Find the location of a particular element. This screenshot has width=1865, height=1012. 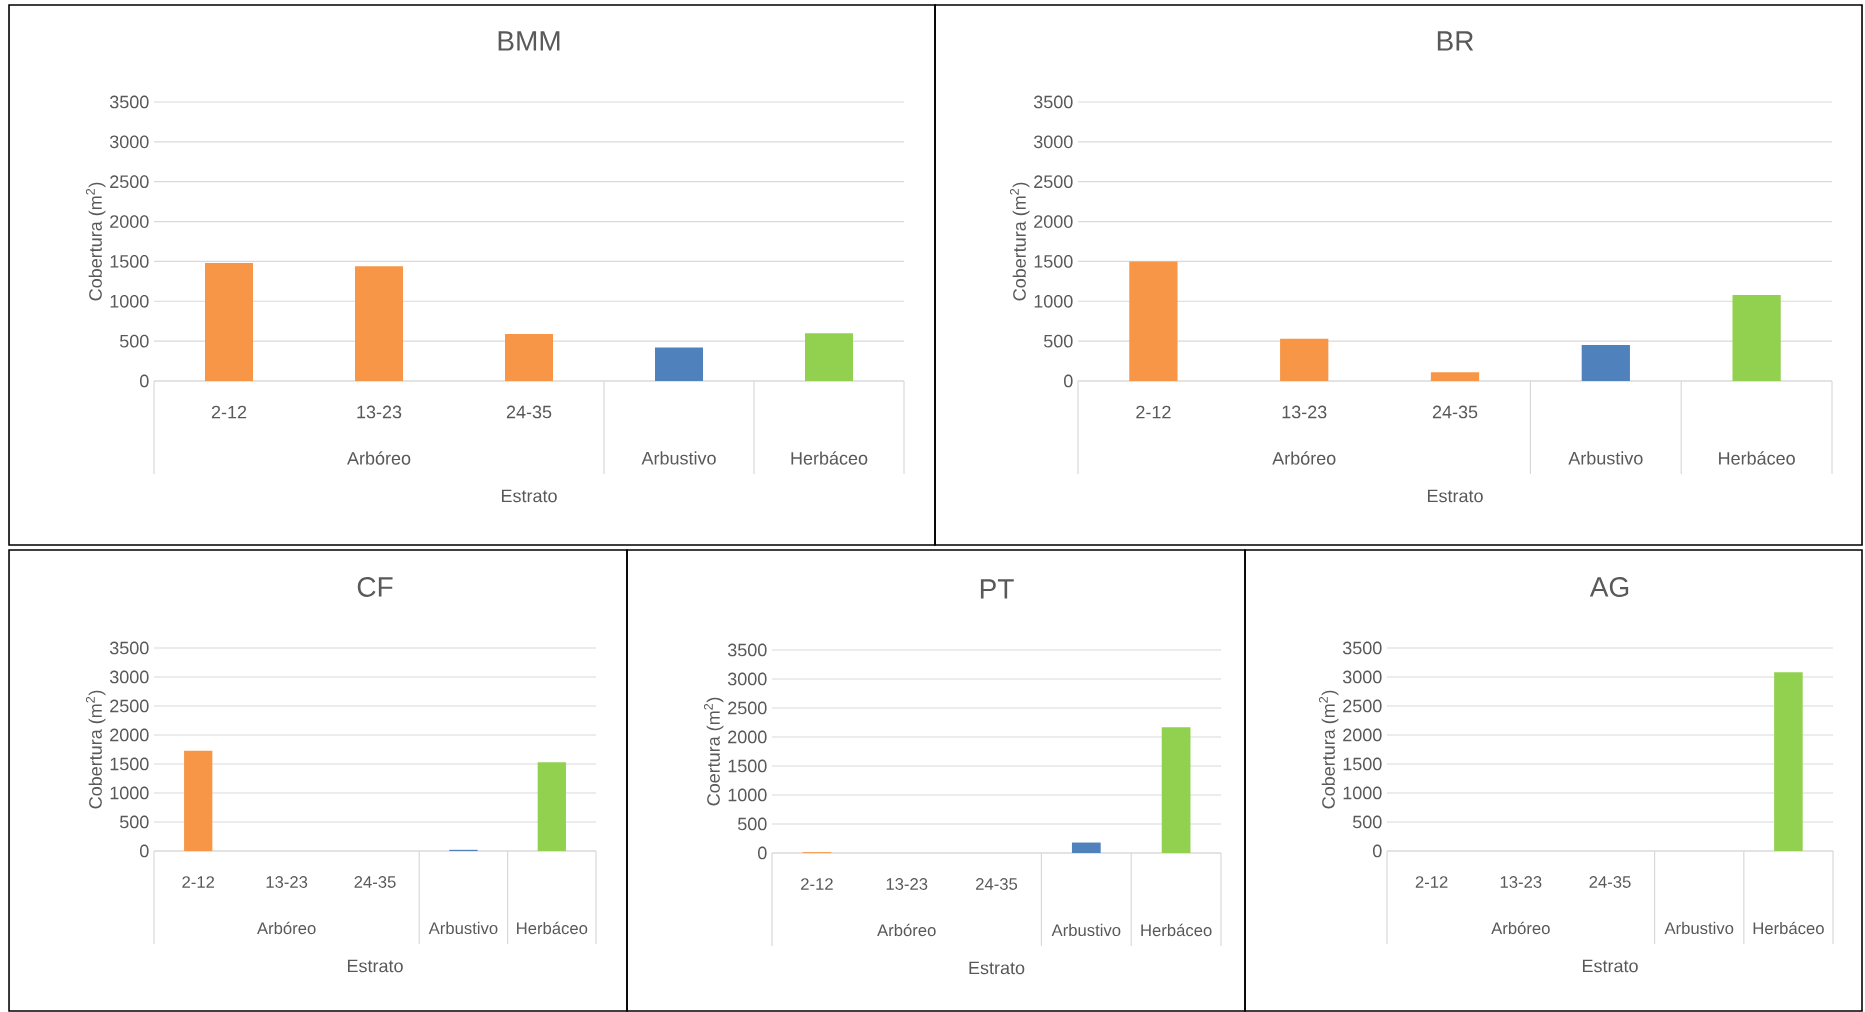

chart-title: BMM is located at coordinates (529, 41).